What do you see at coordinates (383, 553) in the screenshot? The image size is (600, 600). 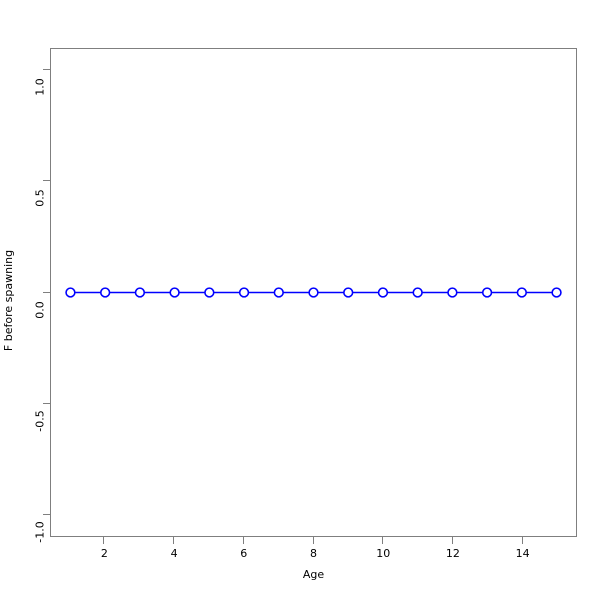 I see `x-tick-label: 10` at bounding box center [383, 553].